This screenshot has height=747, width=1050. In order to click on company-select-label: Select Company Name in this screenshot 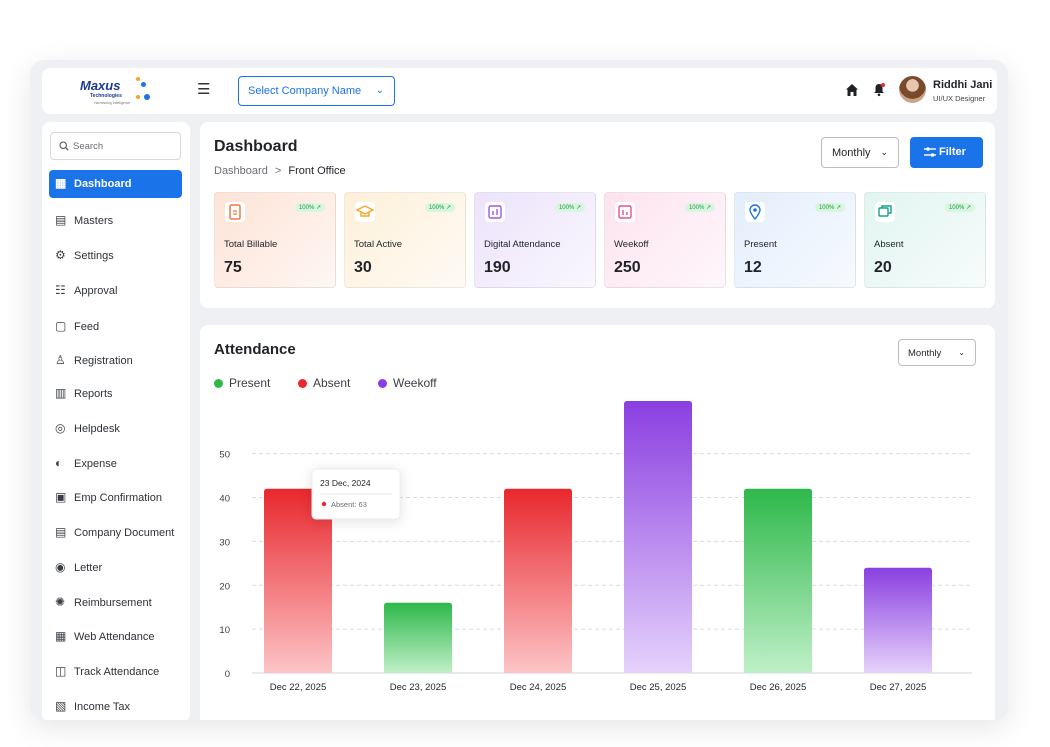, I will do `click(305, 91)`.